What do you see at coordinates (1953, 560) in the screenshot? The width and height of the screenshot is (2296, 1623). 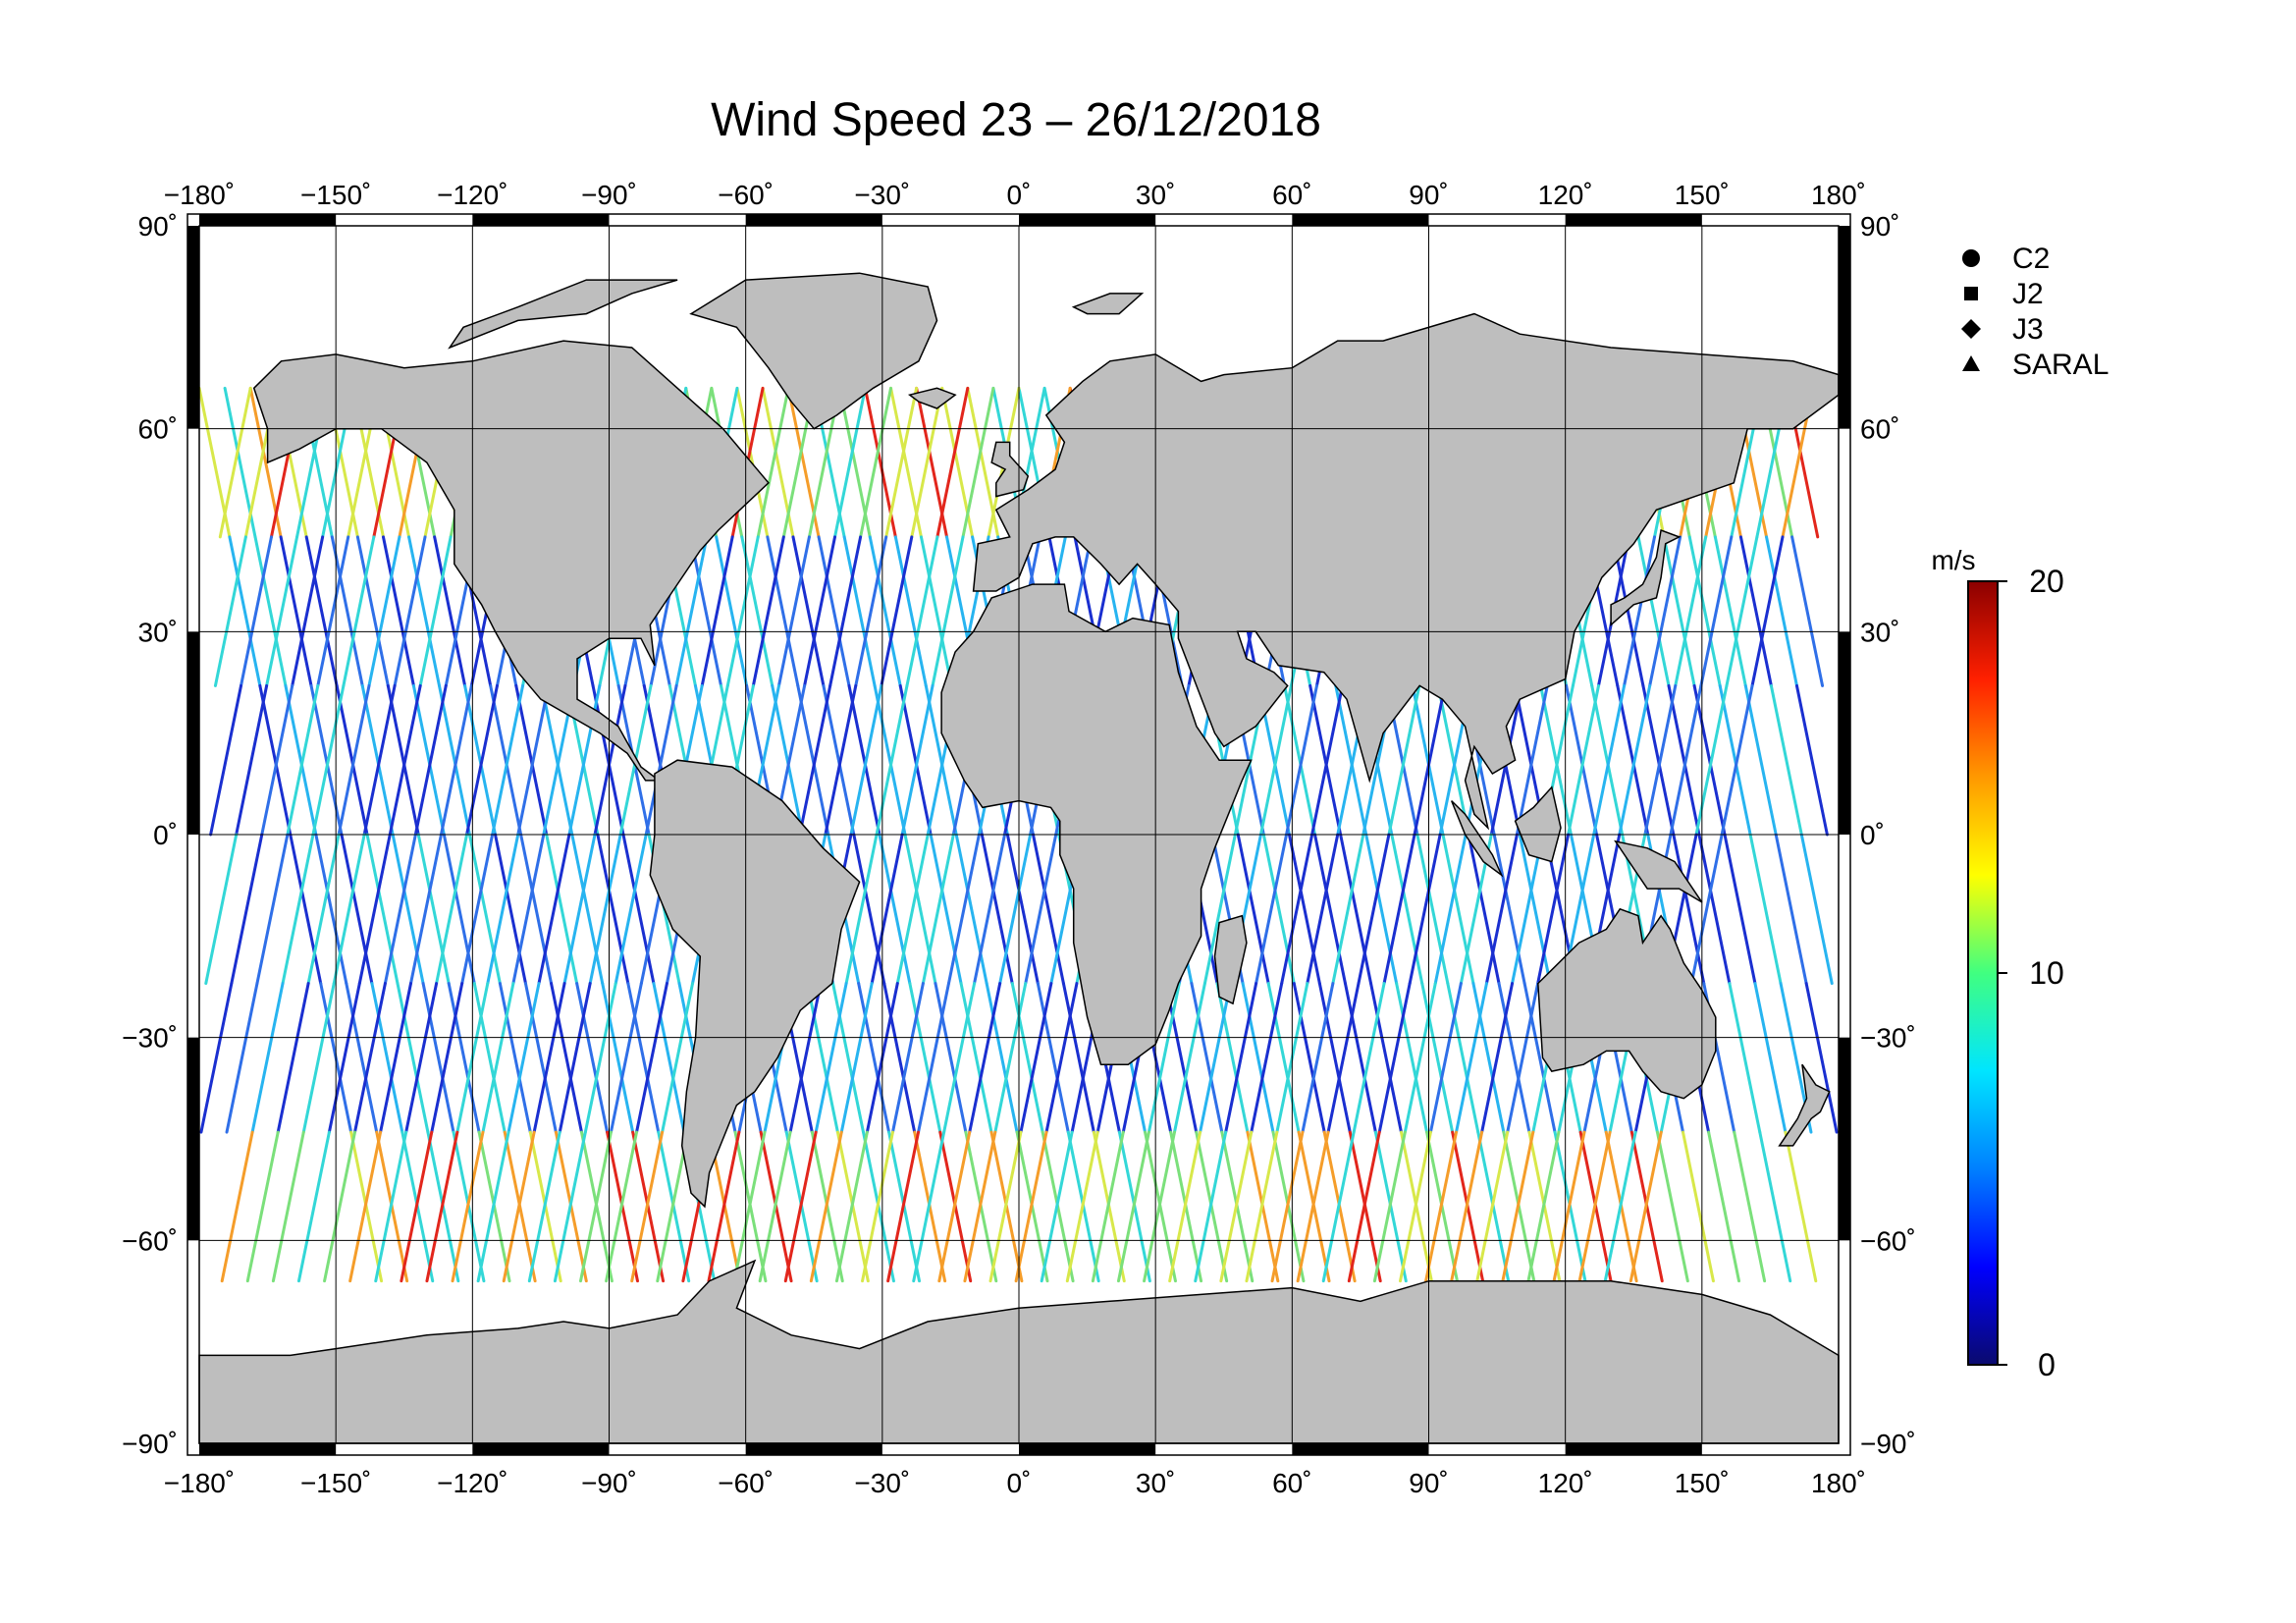 I see `colorbar-unit: m/s` at bounding box center [1953, 560].